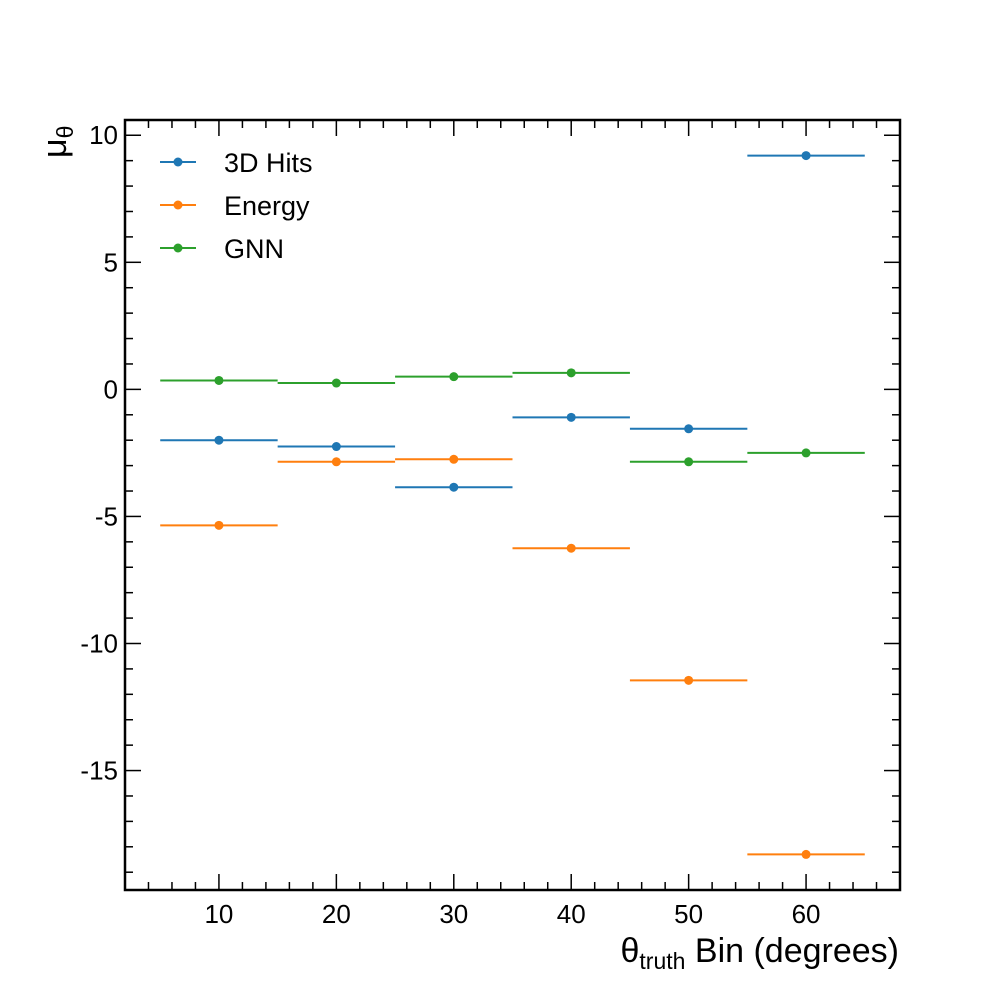 The image size is (1000, 1000). I want to click on legend-item: Energy, so click(235, 206).